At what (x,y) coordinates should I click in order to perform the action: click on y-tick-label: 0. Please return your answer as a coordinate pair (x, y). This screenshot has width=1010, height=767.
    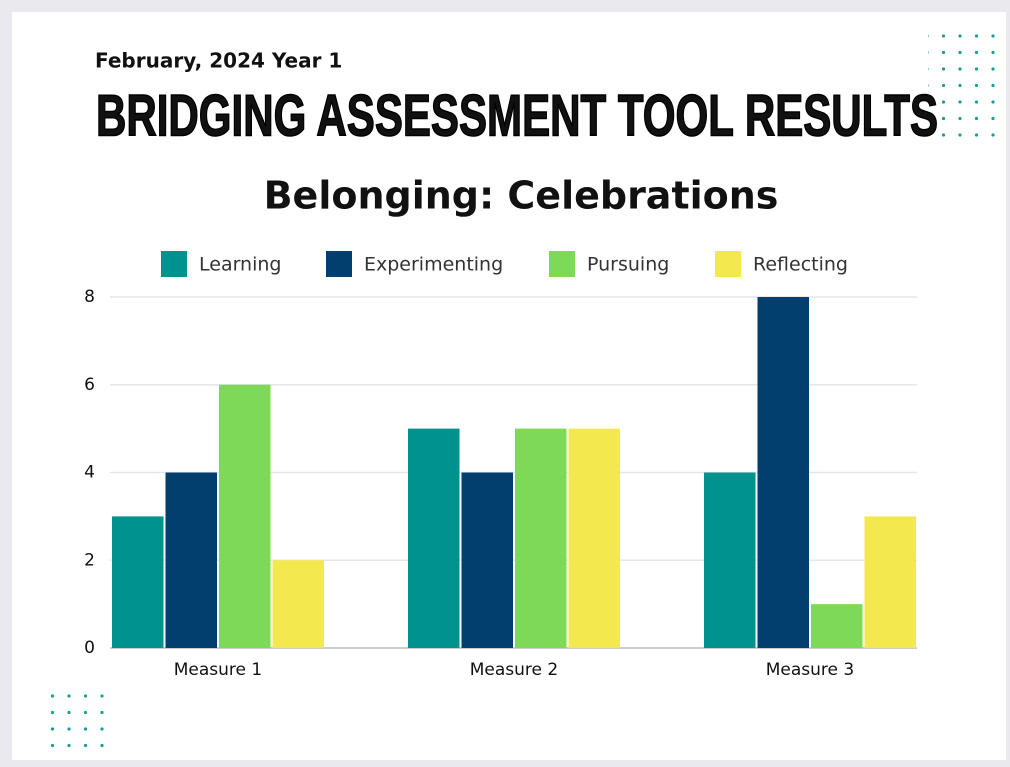
    Looking at the image, I should click on (89, 648).